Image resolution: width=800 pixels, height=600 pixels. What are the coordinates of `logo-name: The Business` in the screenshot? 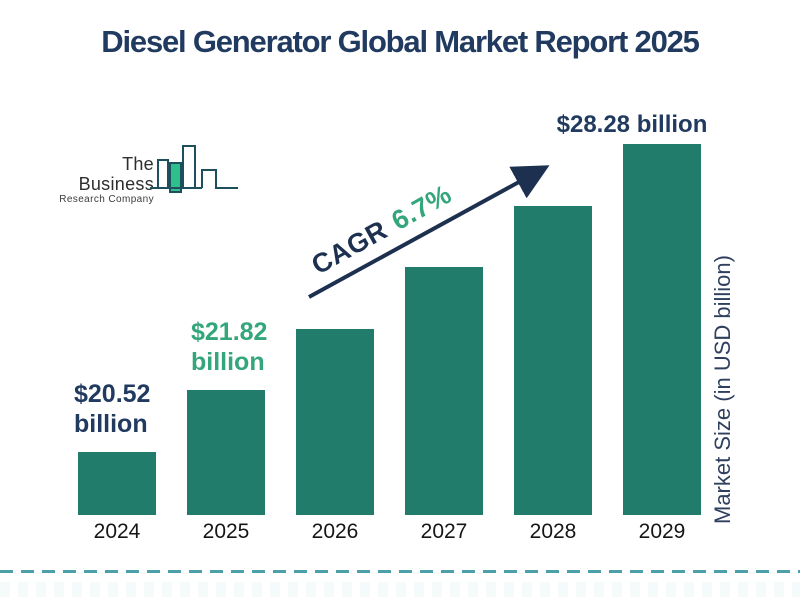 It's located at (116, 174).